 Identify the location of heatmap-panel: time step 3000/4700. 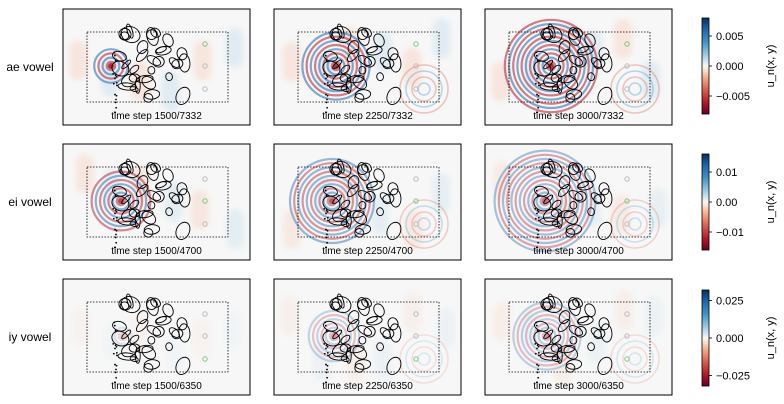
(578, 202).